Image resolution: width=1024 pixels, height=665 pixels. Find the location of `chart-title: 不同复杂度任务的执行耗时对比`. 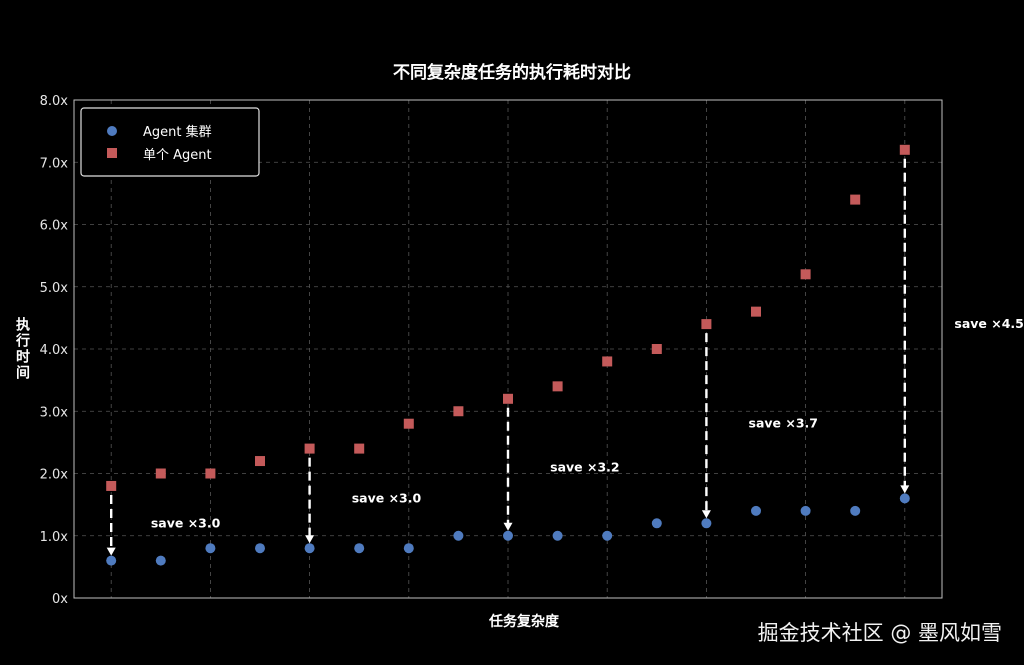

chart-title: 不同复杂度任务的执行耗时对比 is located at coordinates (512, 72).